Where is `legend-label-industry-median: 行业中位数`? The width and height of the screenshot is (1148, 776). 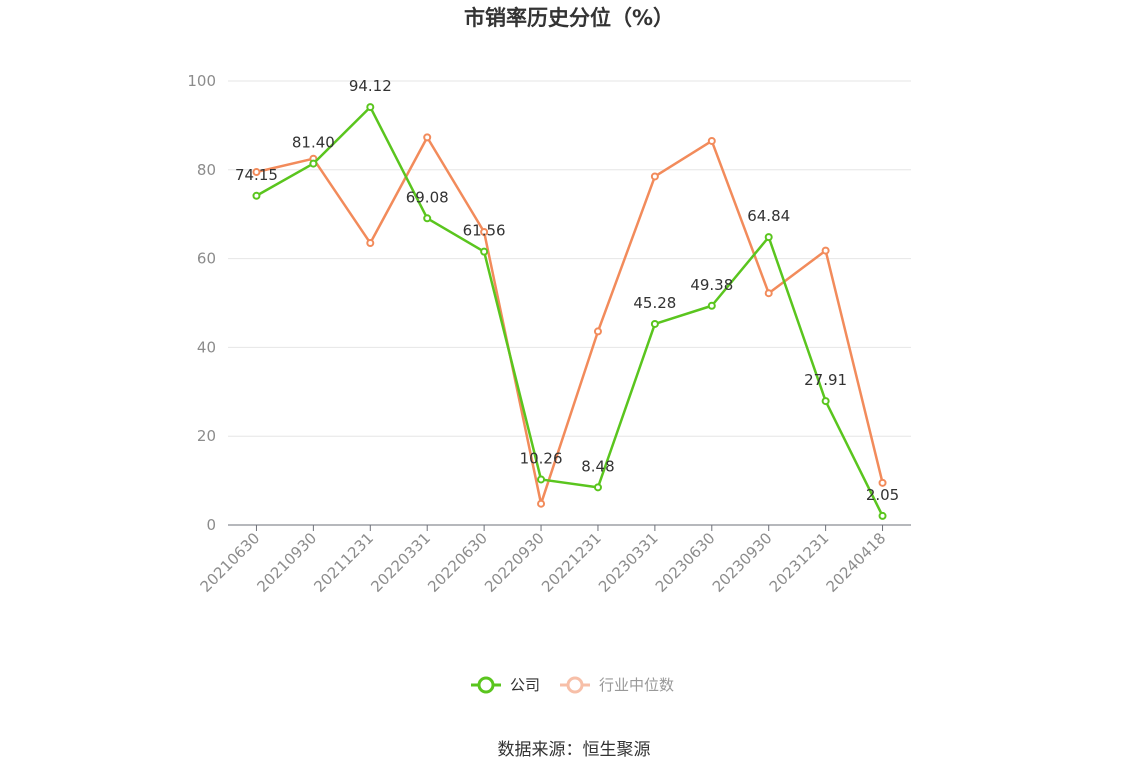
legend-label-industry-median: 行业中位数 is located at coordinates (636, 685).